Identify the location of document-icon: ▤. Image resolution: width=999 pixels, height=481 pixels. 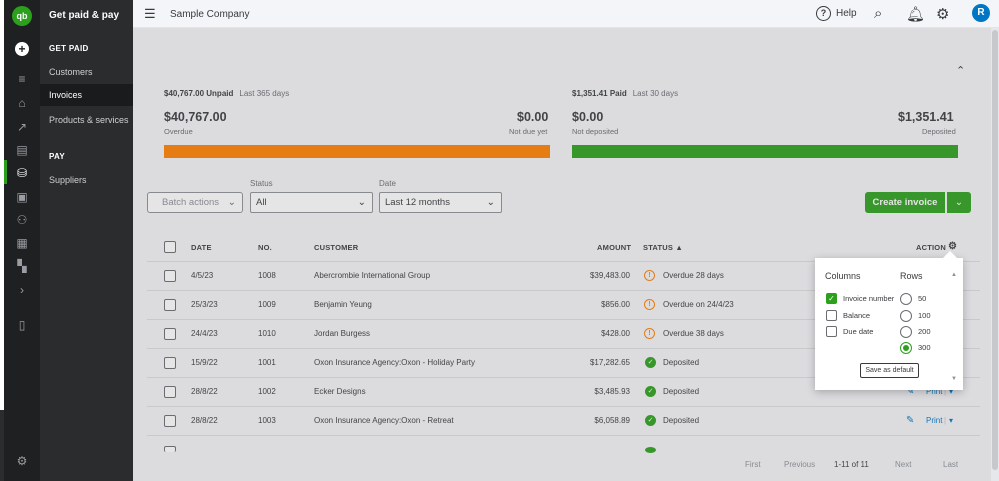
(22, 150).